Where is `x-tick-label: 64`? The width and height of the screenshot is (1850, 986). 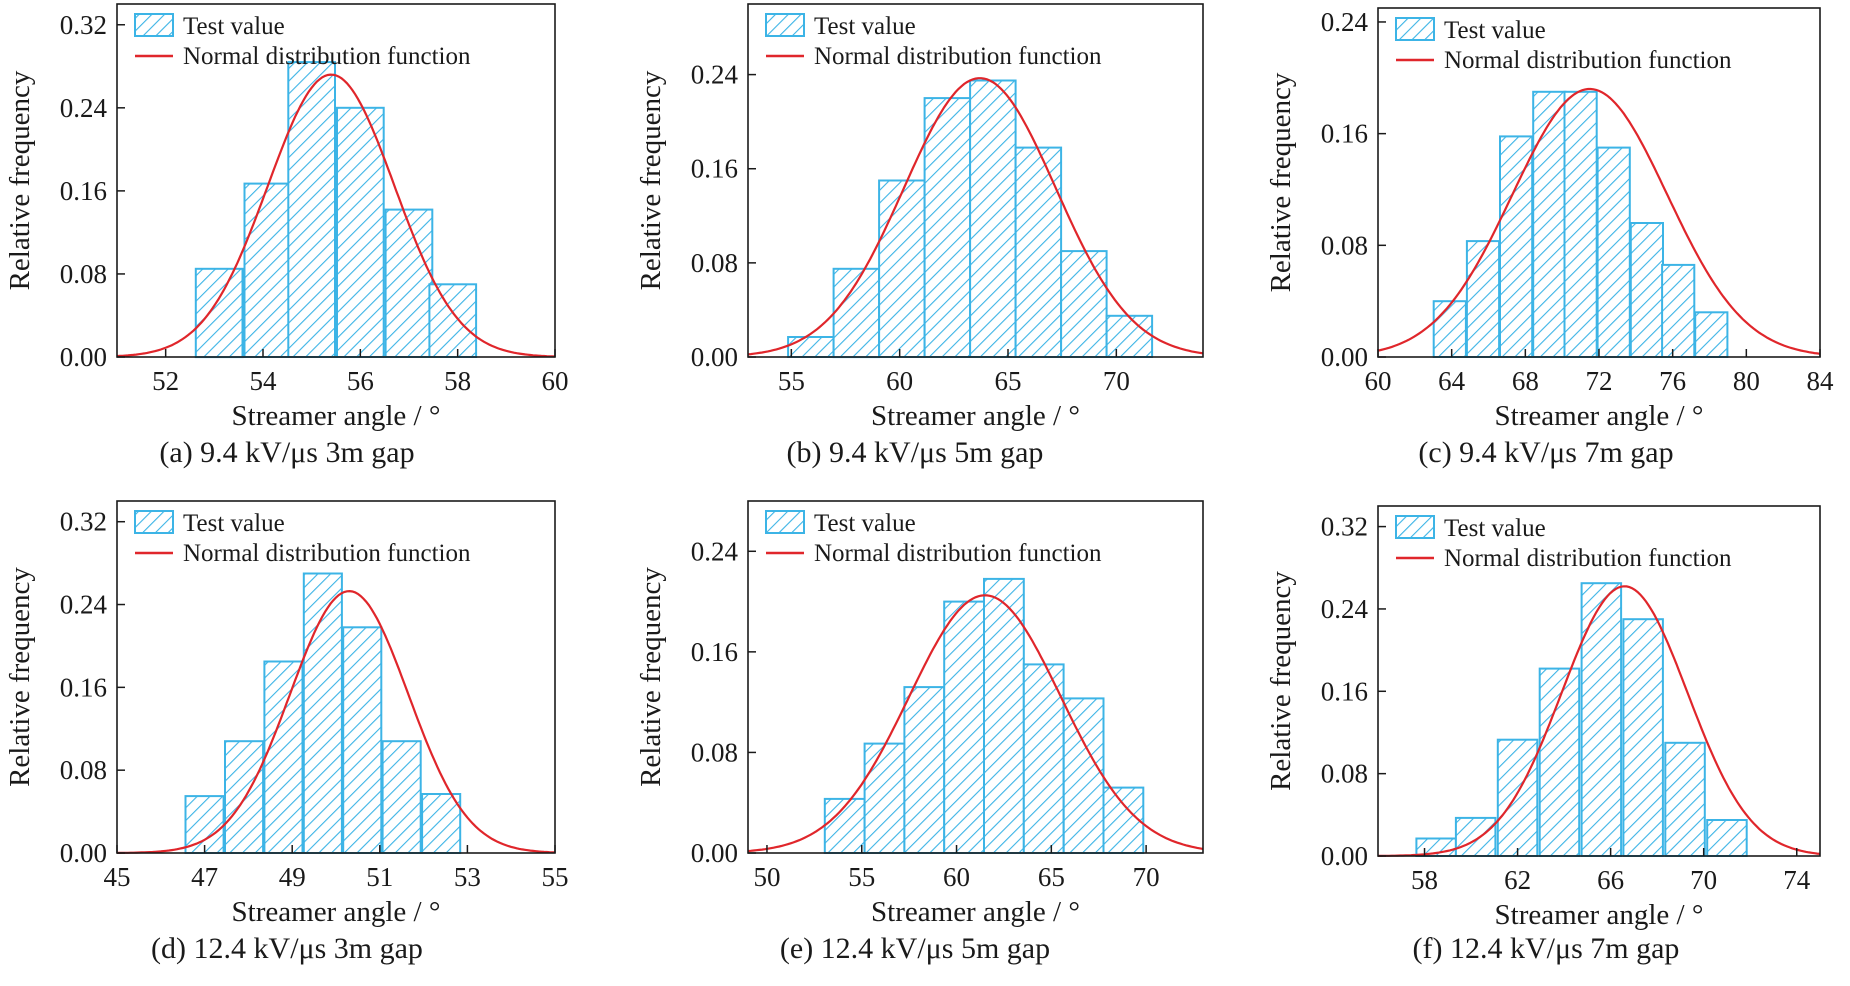 x-tick-label: 64 is located at coordinates (1452, 381).